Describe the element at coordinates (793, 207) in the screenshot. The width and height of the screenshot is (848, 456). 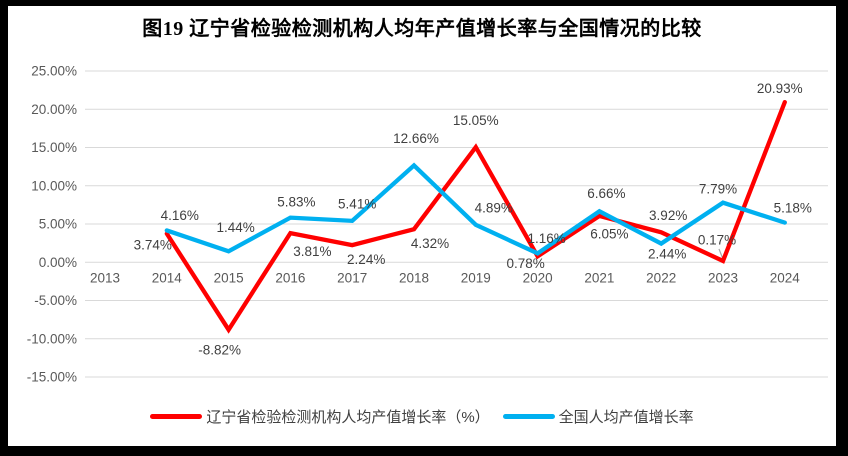
I see `data-label: 5.18%` at that location.